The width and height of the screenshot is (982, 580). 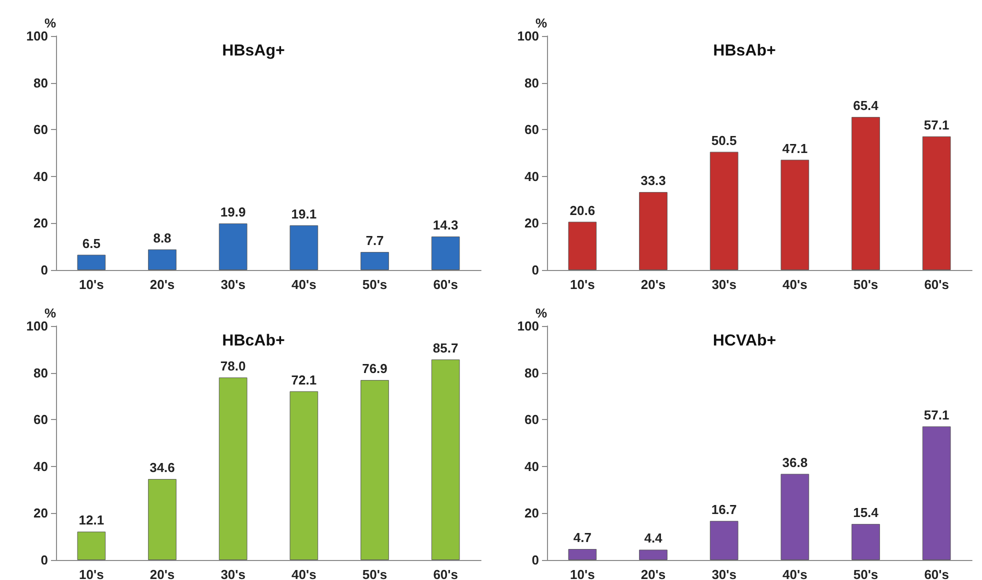 What do you see at coordinates (253, 341) in the screenshot?
I see `chart-title: HBcAb+` at bounding box center [253, 341].